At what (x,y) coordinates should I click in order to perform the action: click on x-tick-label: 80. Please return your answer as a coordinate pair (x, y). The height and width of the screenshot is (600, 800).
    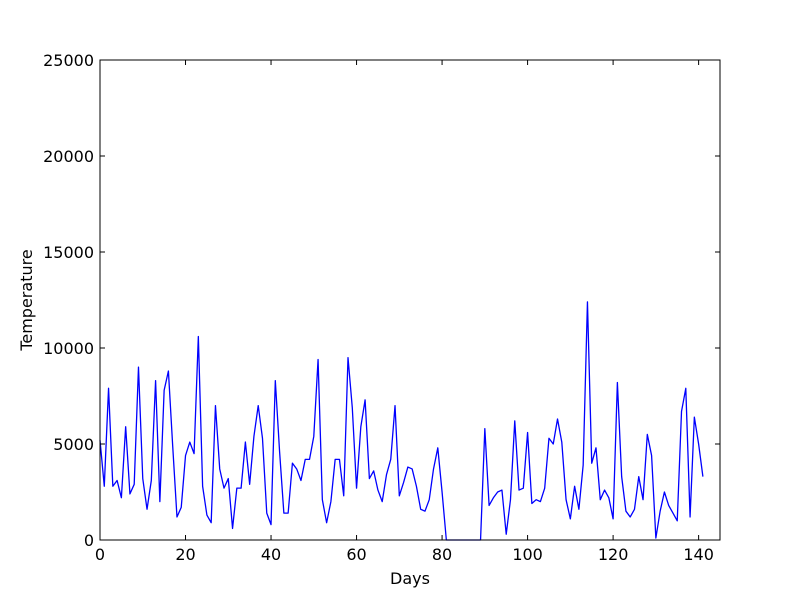
    Looking at the image, I should click on (442, 554).